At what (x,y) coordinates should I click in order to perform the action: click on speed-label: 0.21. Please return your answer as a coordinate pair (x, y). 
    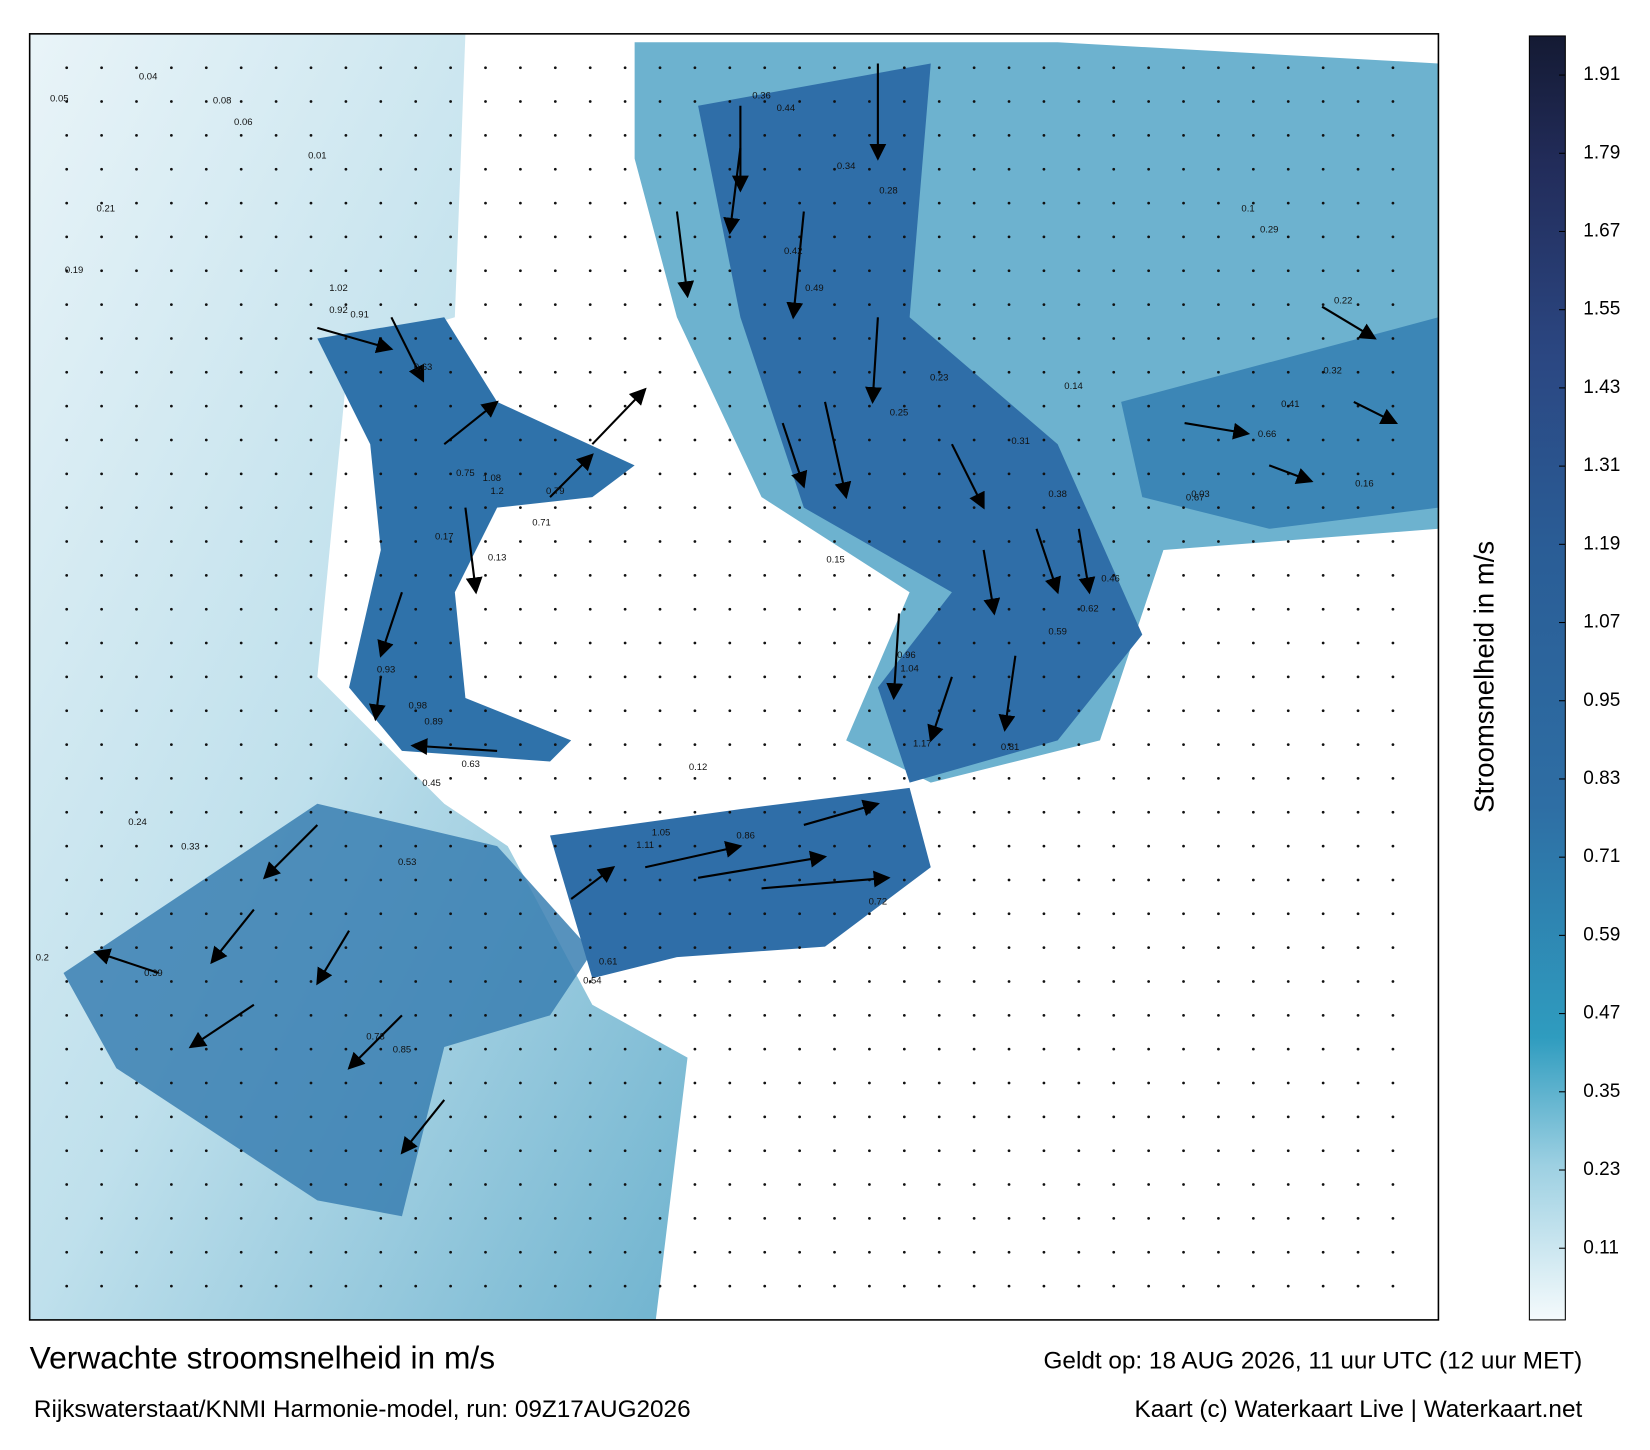
    Looking at the image, I should click on (106, 209).